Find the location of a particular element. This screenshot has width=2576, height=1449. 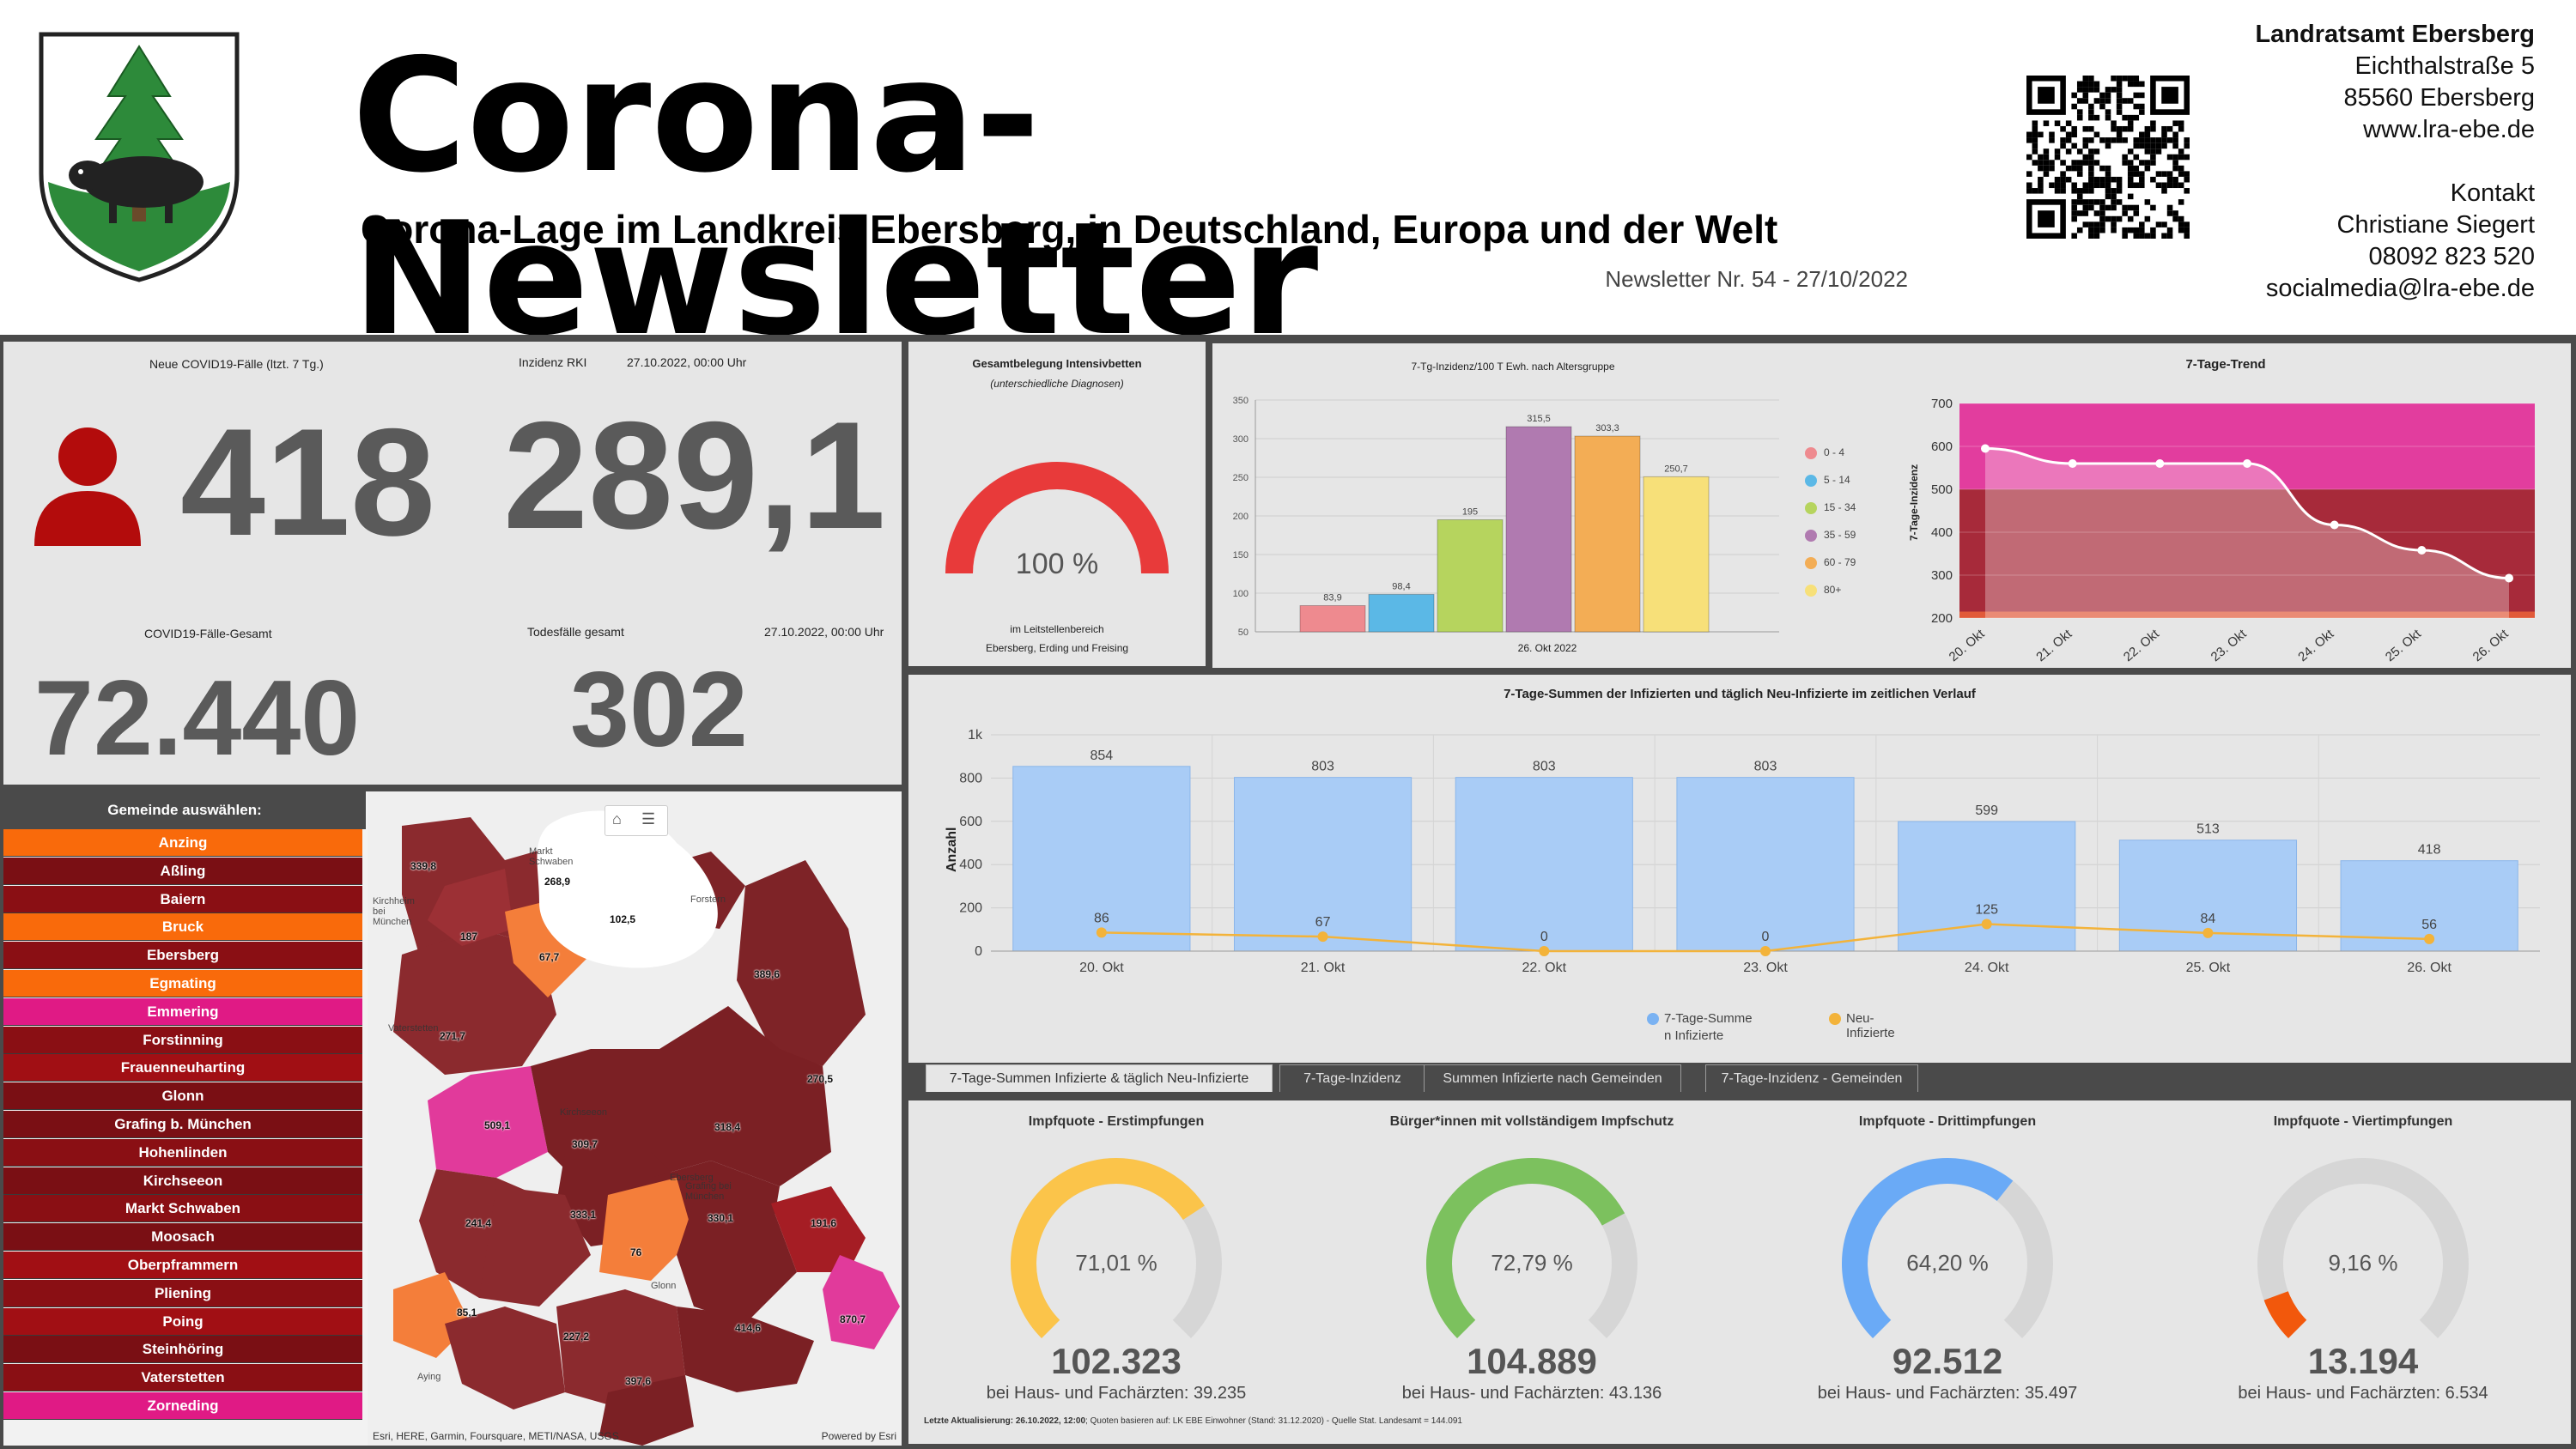

municipality-item: Kirchseeon is located at coordinates (182, 1181).